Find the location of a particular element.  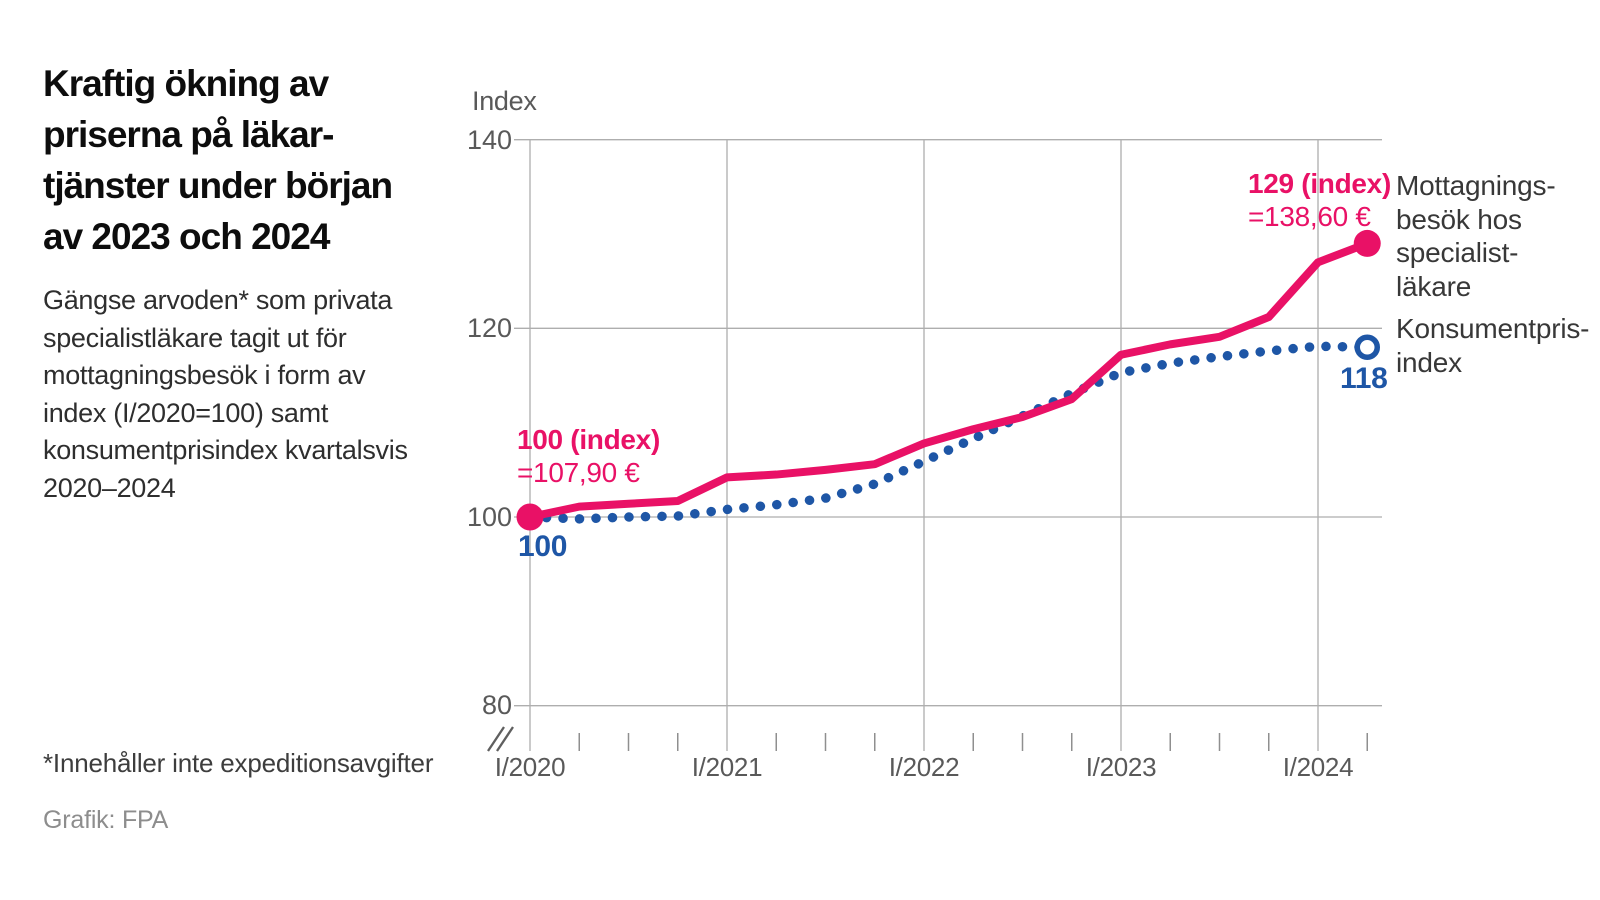

annotation-end-euro-value: =138,60 € is located at coordinates (1309, 216).